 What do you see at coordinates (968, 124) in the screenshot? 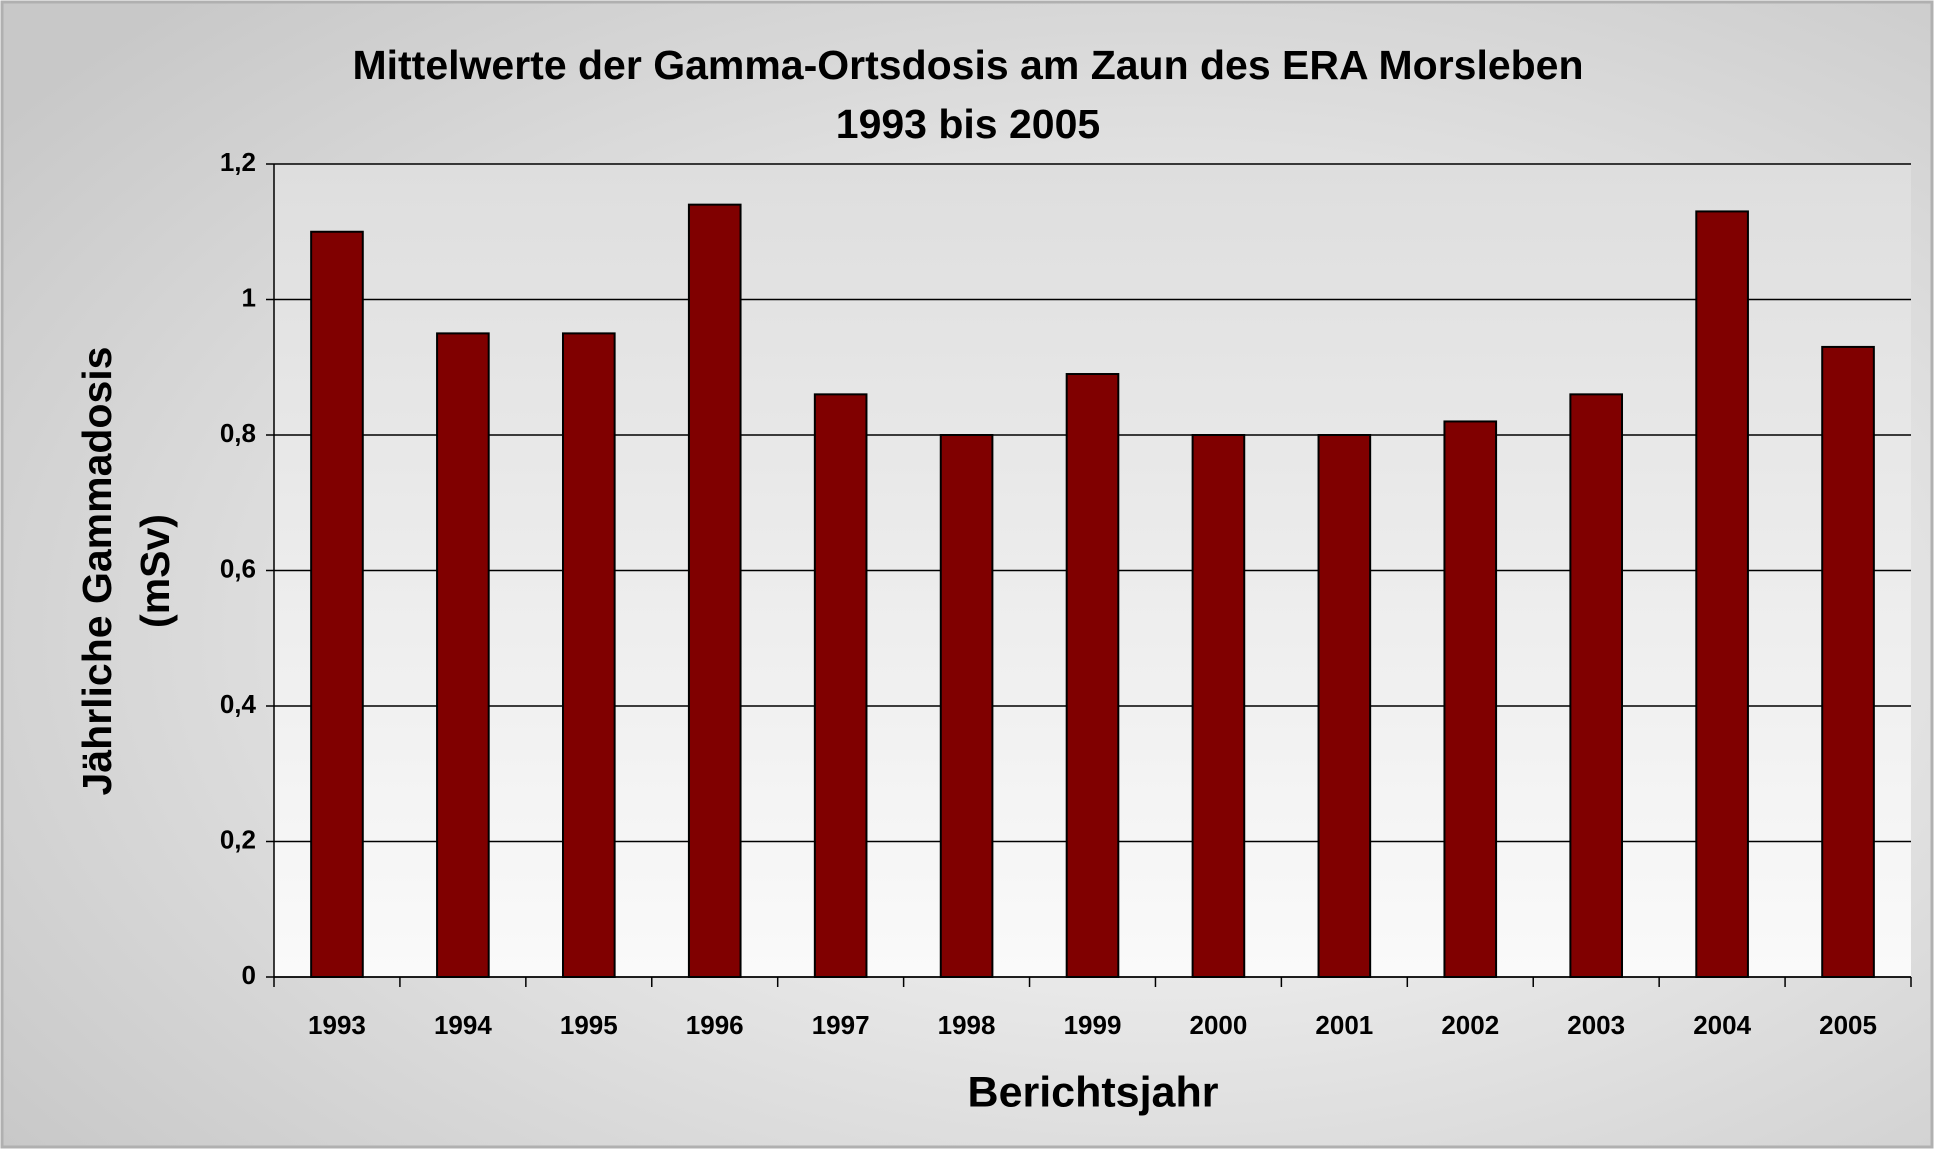
I see `chart-title: 1993 bis 2005` at bounding box center [968, 124].